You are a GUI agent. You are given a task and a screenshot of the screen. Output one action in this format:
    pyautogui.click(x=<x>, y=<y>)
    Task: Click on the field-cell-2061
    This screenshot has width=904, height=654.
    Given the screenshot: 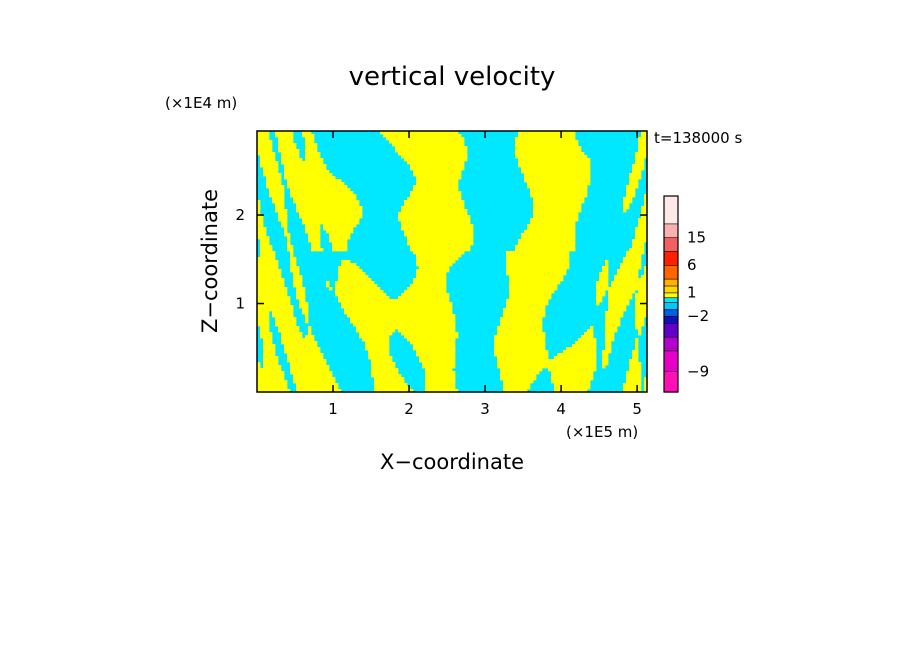 What is the action you would take?
    pyautogui.click(x=262, y=229)
    